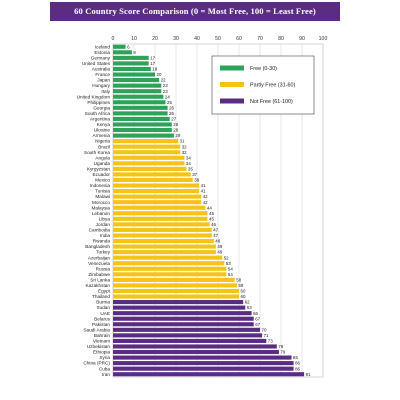 This screenshot has width=400, height=400. What do you see at coordinates (101, 57) in the screenshot?
I see `category-label: Germany` at bounding box center [101, 57].